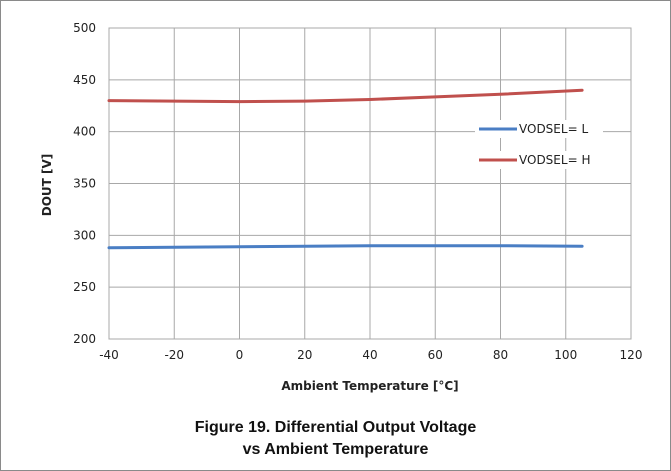 The image size is (671, 471). What do you see at coordinates (109, 355) in the screenshot?
I see `x-tick-label: -40` at bounding box center [109, 355].